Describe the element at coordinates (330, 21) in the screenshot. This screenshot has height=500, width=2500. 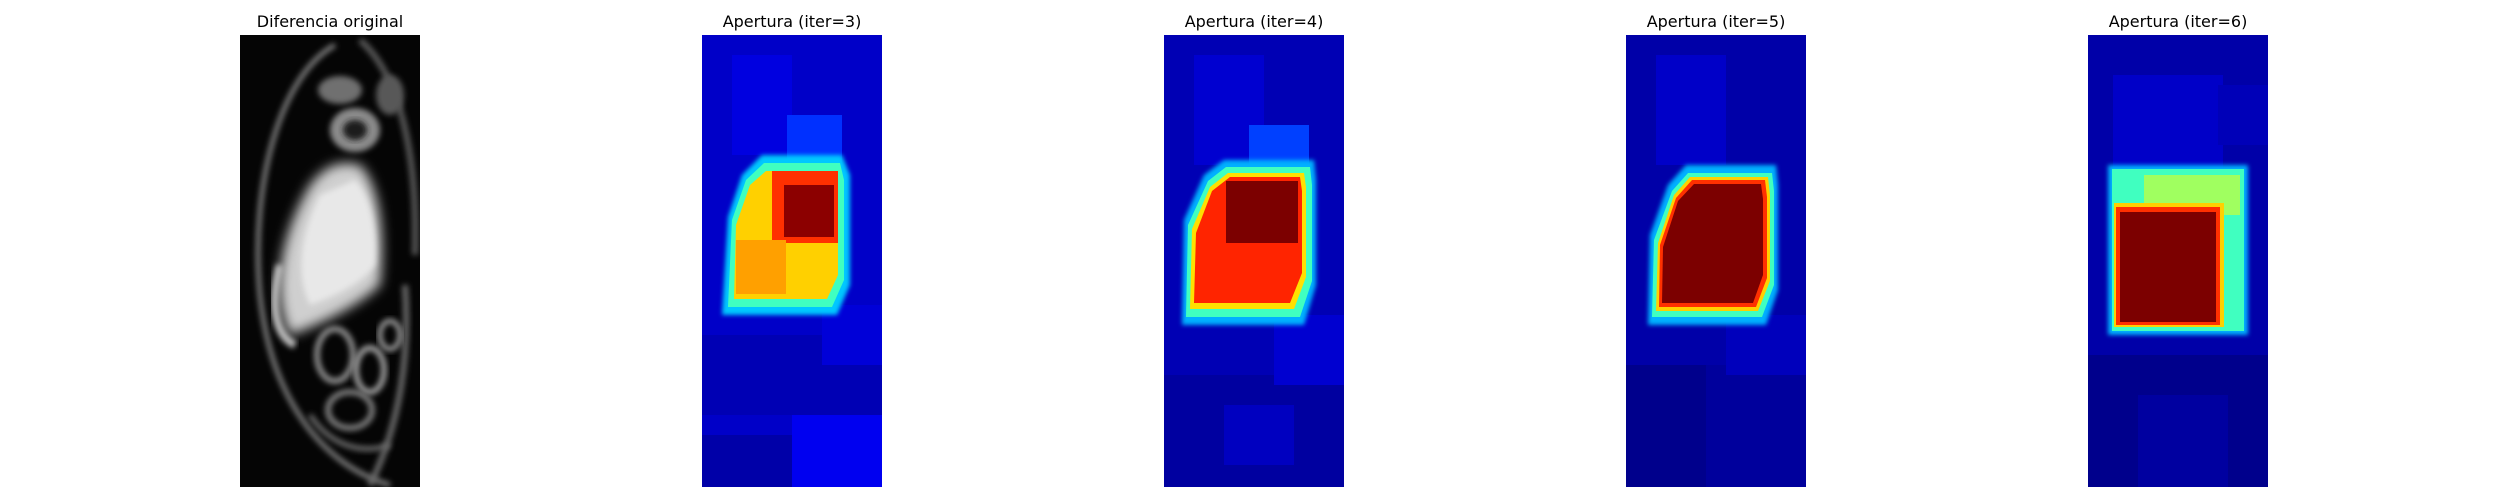
I see `panel-title: Diferencia original` at that location.